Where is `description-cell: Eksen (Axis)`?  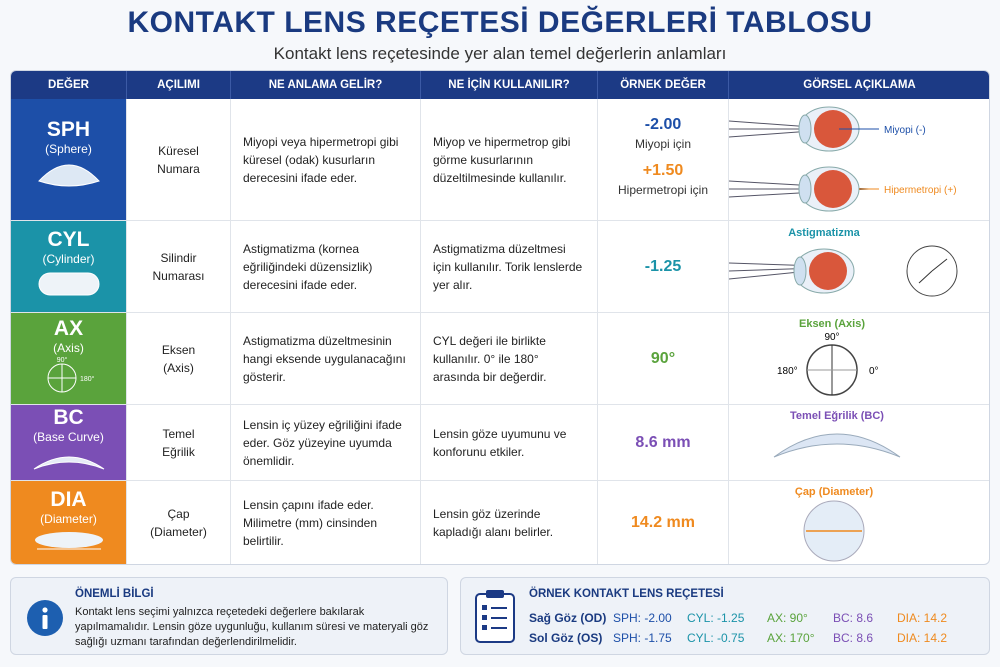 description-cell: Eksen (Axis) is located at coordinates (179, 359).